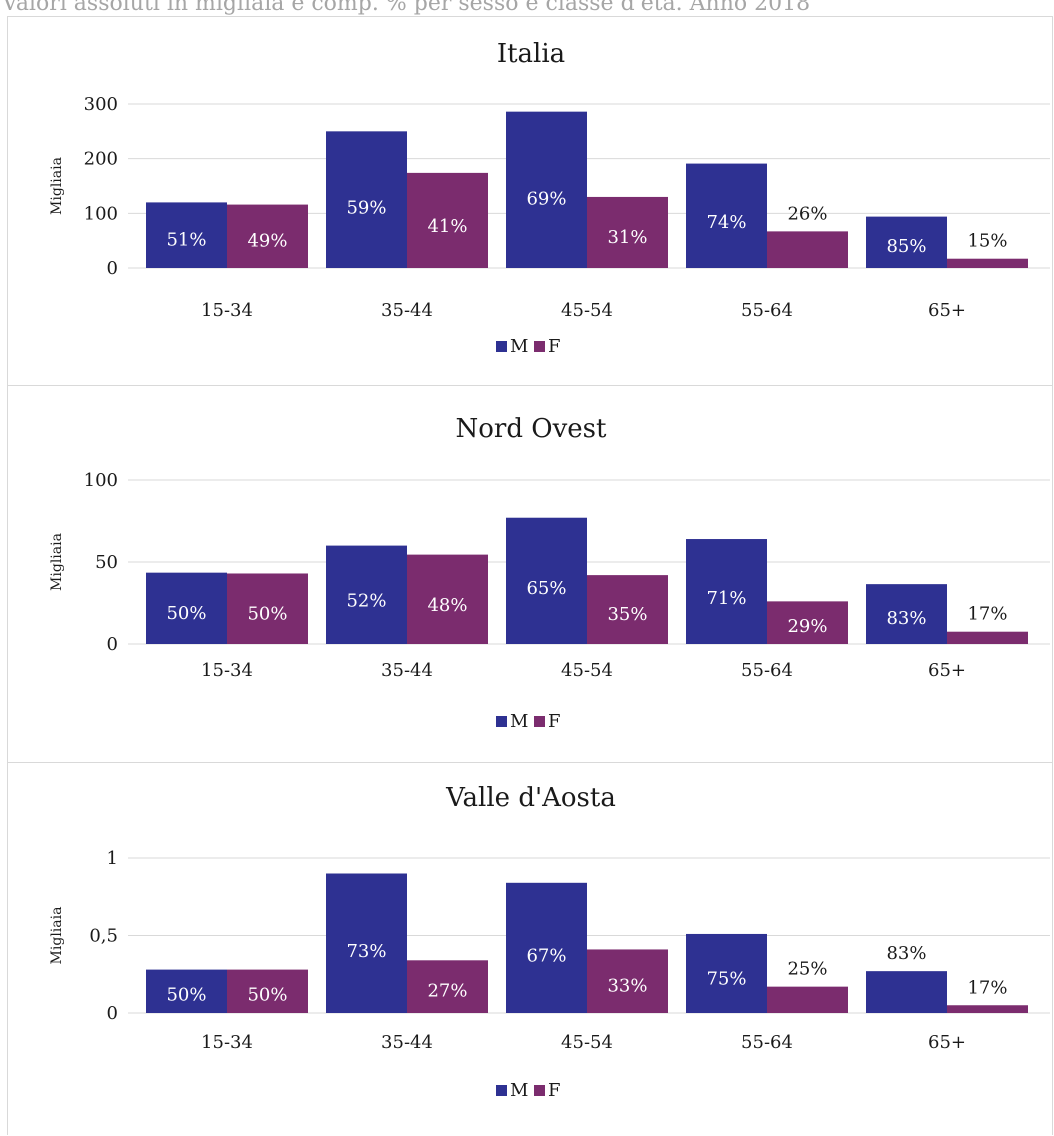 The width and height of the screenshot is (1054, 1136). What do you see at coordinates (726, 598) in the screenshot?
I see `data-label: 71%` at bounding box center [726, 598].